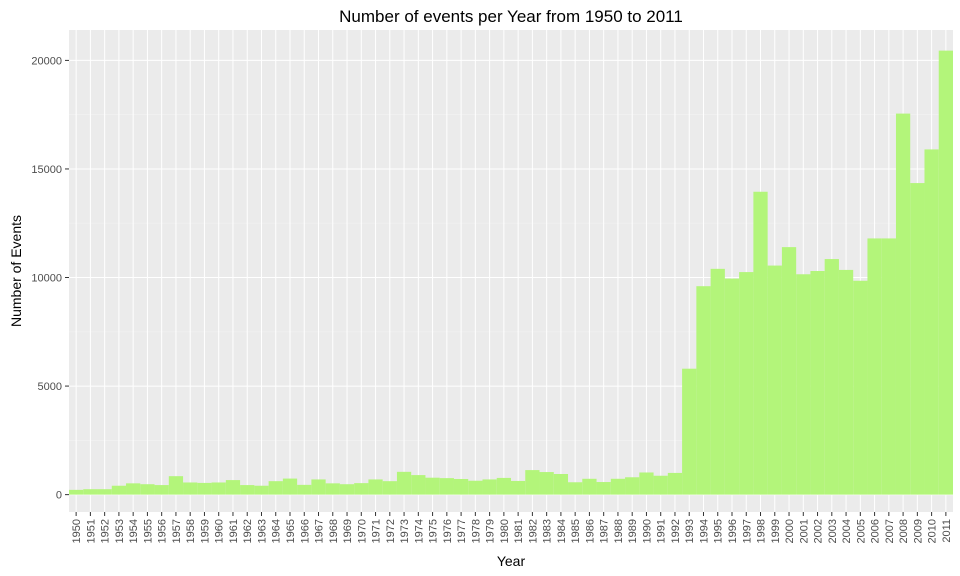  Describe the element at coordinates (334, 531) in the screenshot. I see `x-tick-label: 1968` at that location.